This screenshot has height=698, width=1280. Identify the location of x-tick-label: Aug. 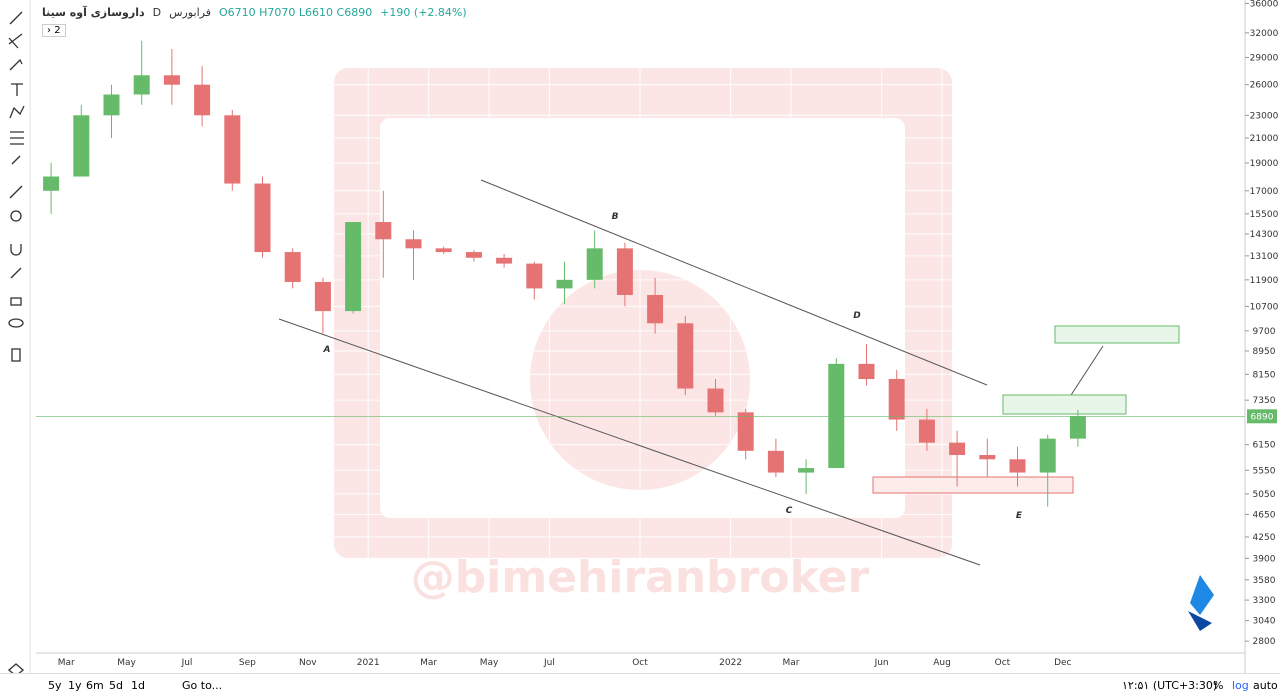
(942, 663).